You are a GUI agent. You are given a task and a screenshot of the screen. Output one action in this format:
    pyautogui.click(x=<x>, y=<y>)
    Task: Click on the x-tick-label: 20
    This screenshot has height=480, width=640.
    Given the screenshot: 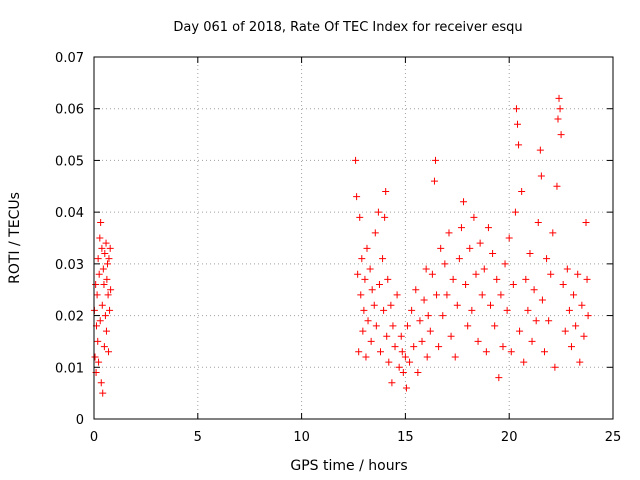 What is the action you would take?
    pyautogui.click(x=509, y=437)
    